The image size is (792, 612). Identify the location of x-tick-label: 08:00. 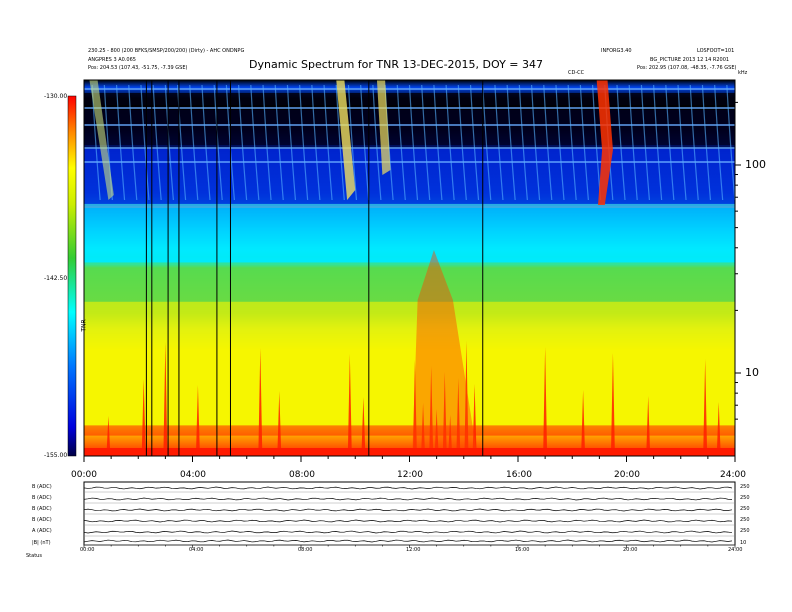
(302, 475).